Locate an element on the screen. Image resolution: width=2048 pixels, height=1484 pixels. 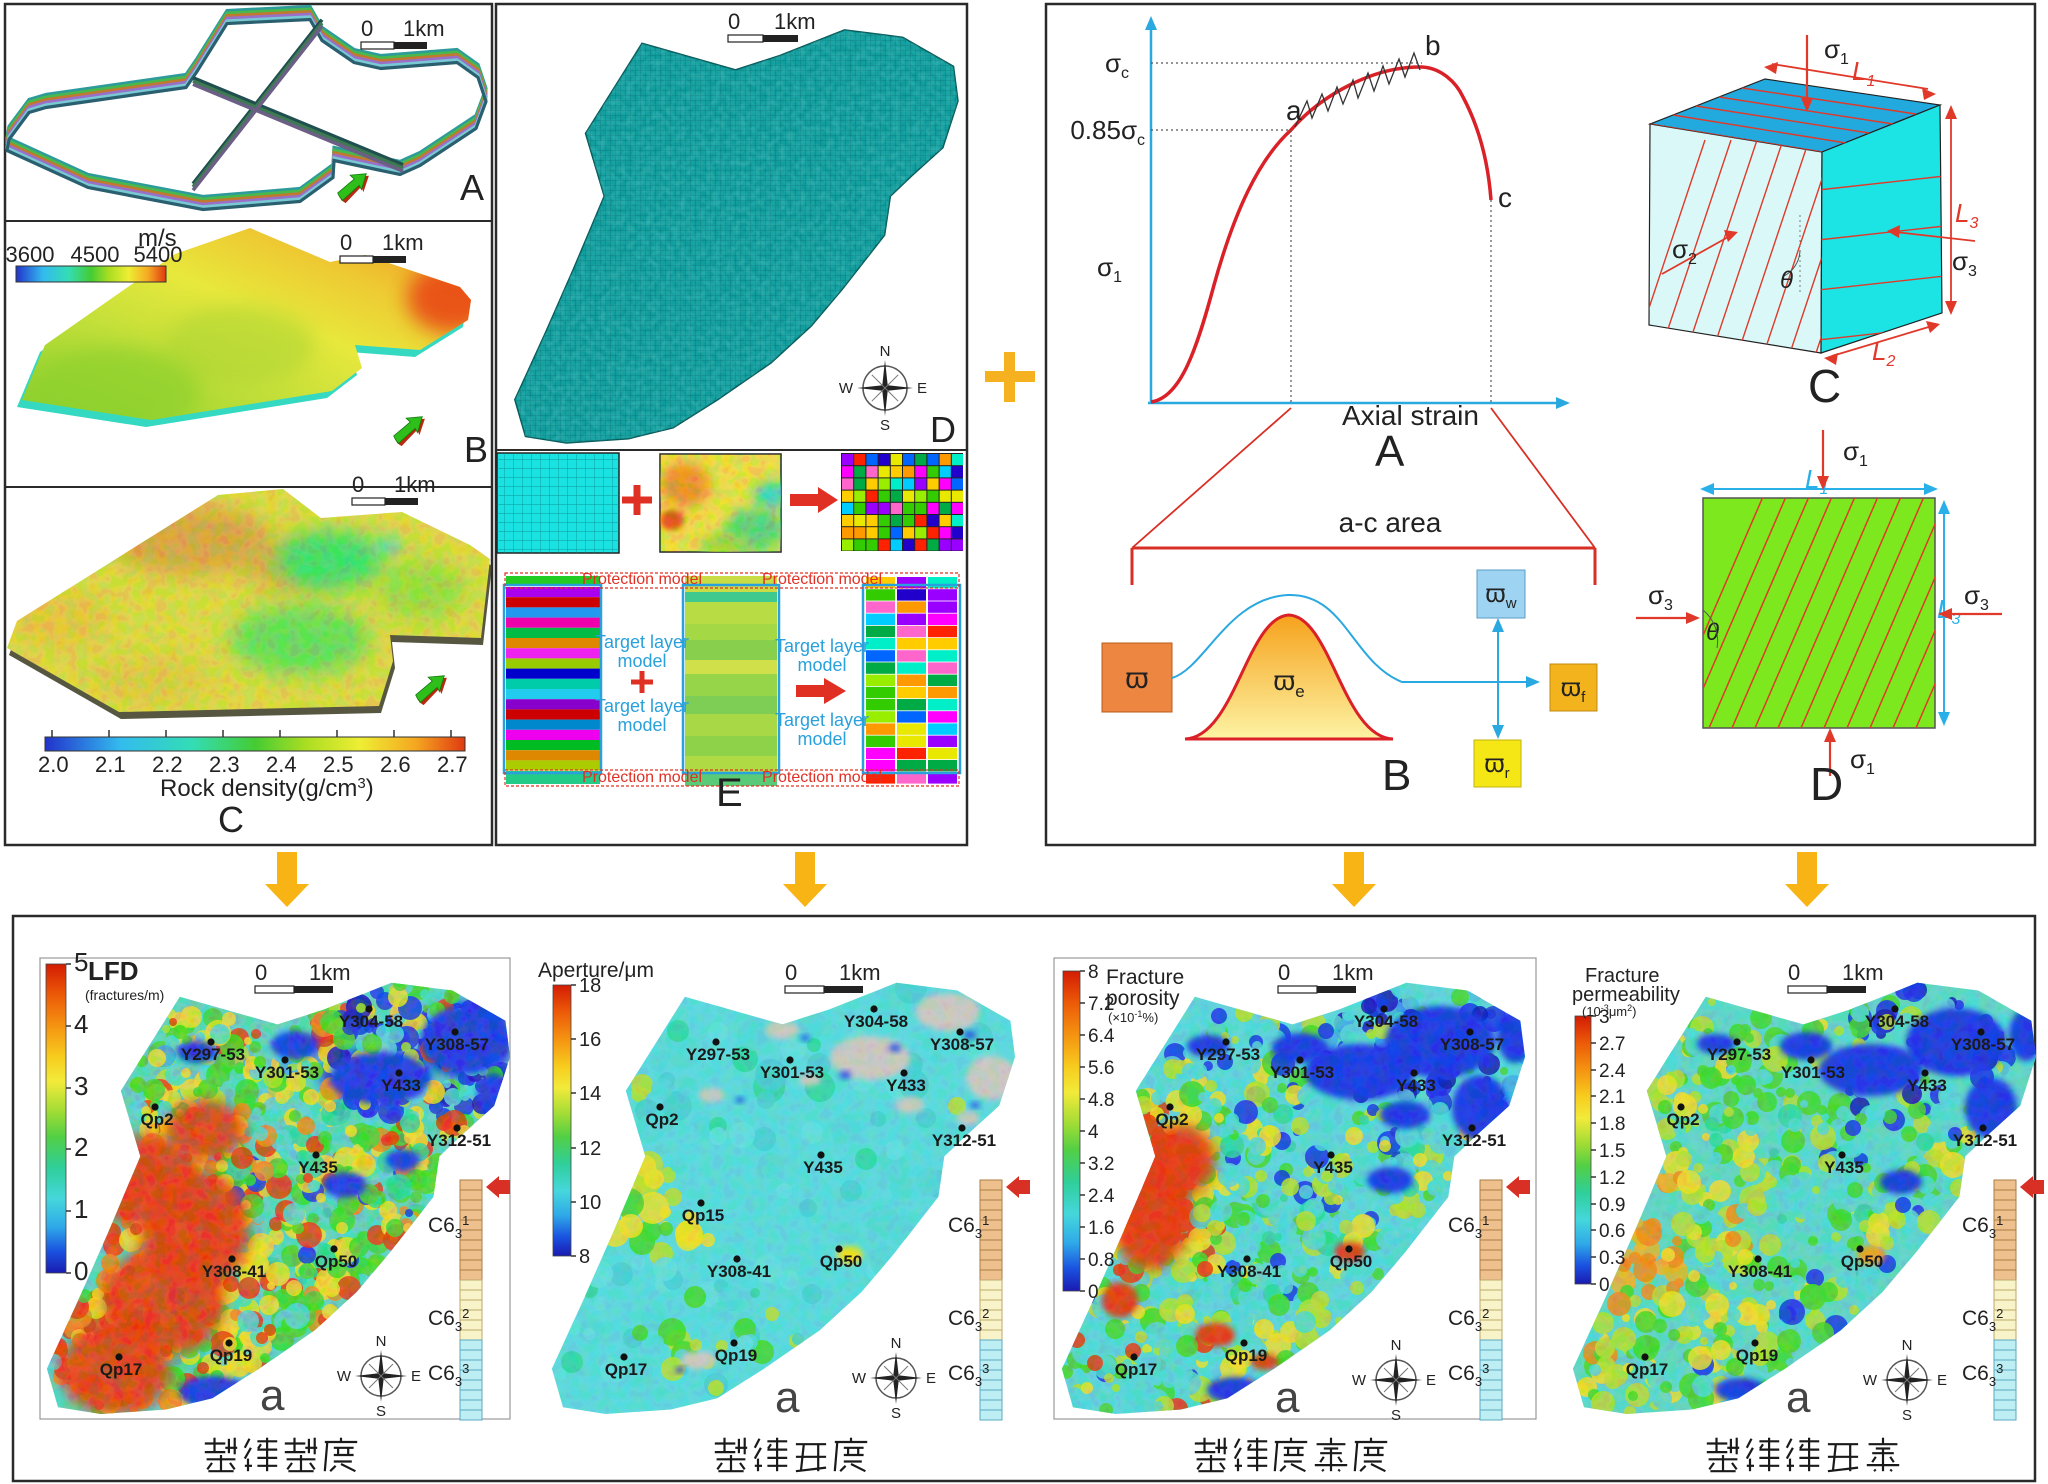
svg-text: a-c area is located at coordinates (1390, 522).